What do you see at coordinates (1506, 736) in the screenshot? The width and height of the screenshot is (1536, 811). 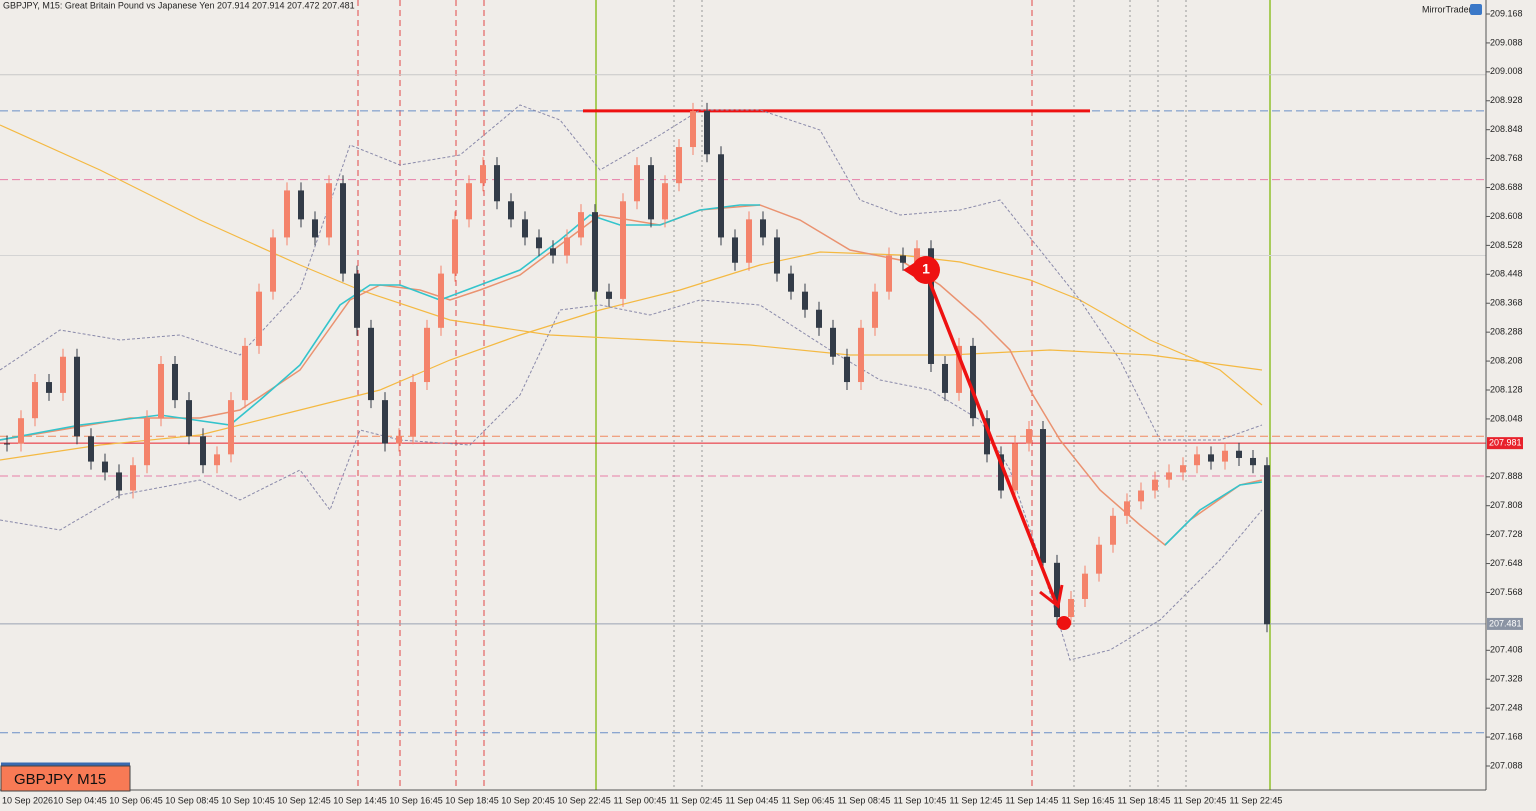 I see `price-tick-label: 207.168` at bounding box center [1506, 736].